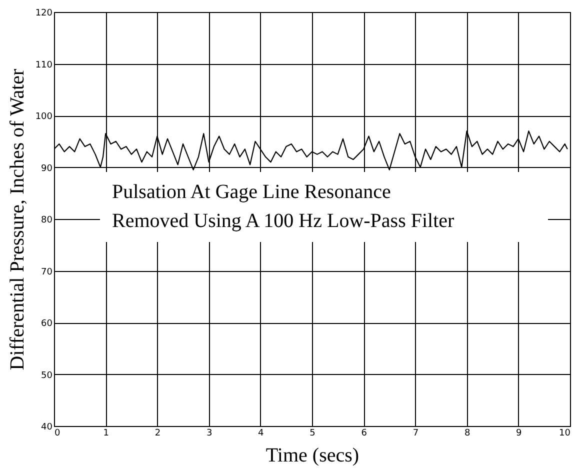 The image size is (585, 471). What do you see at coordinates (47, 169) in the screenshot?
I see `y-tick-label: 90` at bounding box center [47, 169].